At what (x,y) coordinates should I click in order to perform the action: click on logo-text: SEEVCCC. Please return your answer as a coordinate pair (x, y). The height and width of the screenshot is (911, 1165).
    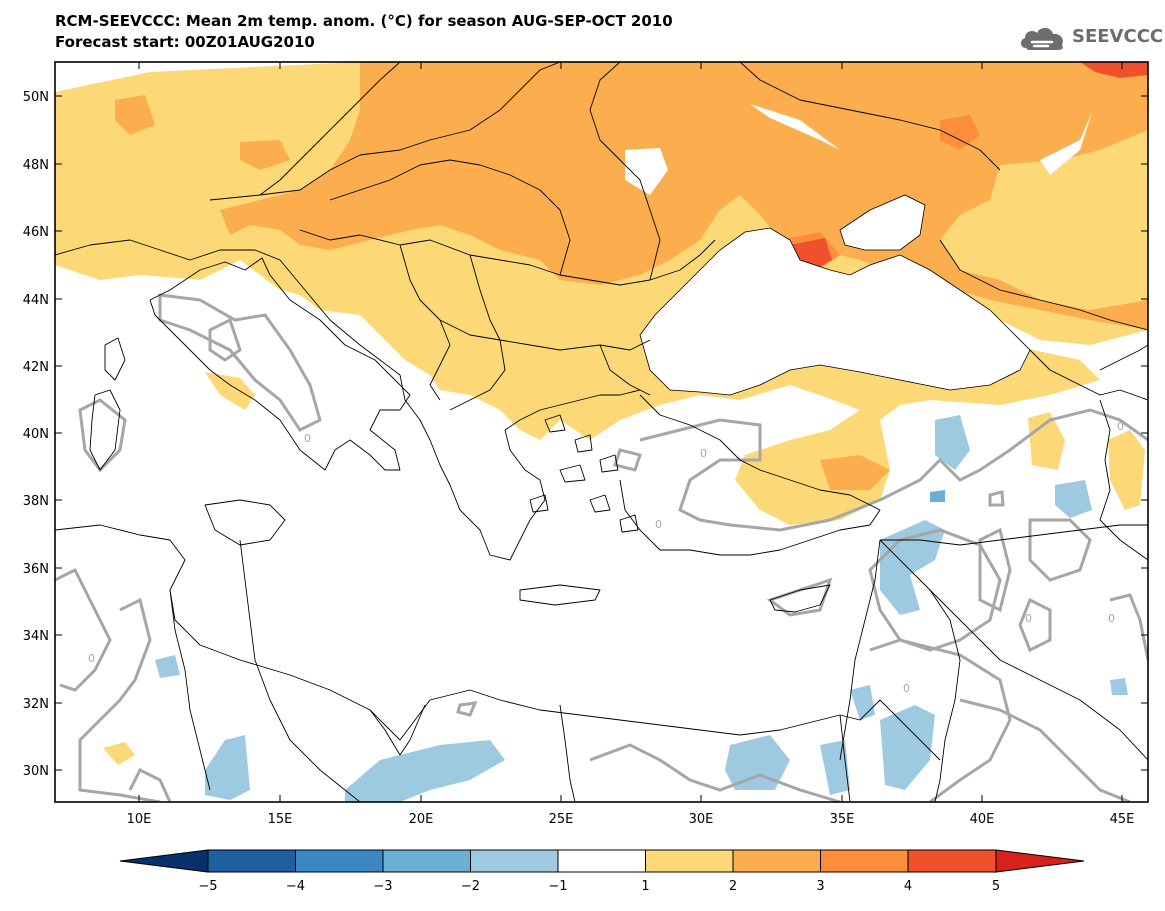
    Looking at the image, I should click on (1118, 36).